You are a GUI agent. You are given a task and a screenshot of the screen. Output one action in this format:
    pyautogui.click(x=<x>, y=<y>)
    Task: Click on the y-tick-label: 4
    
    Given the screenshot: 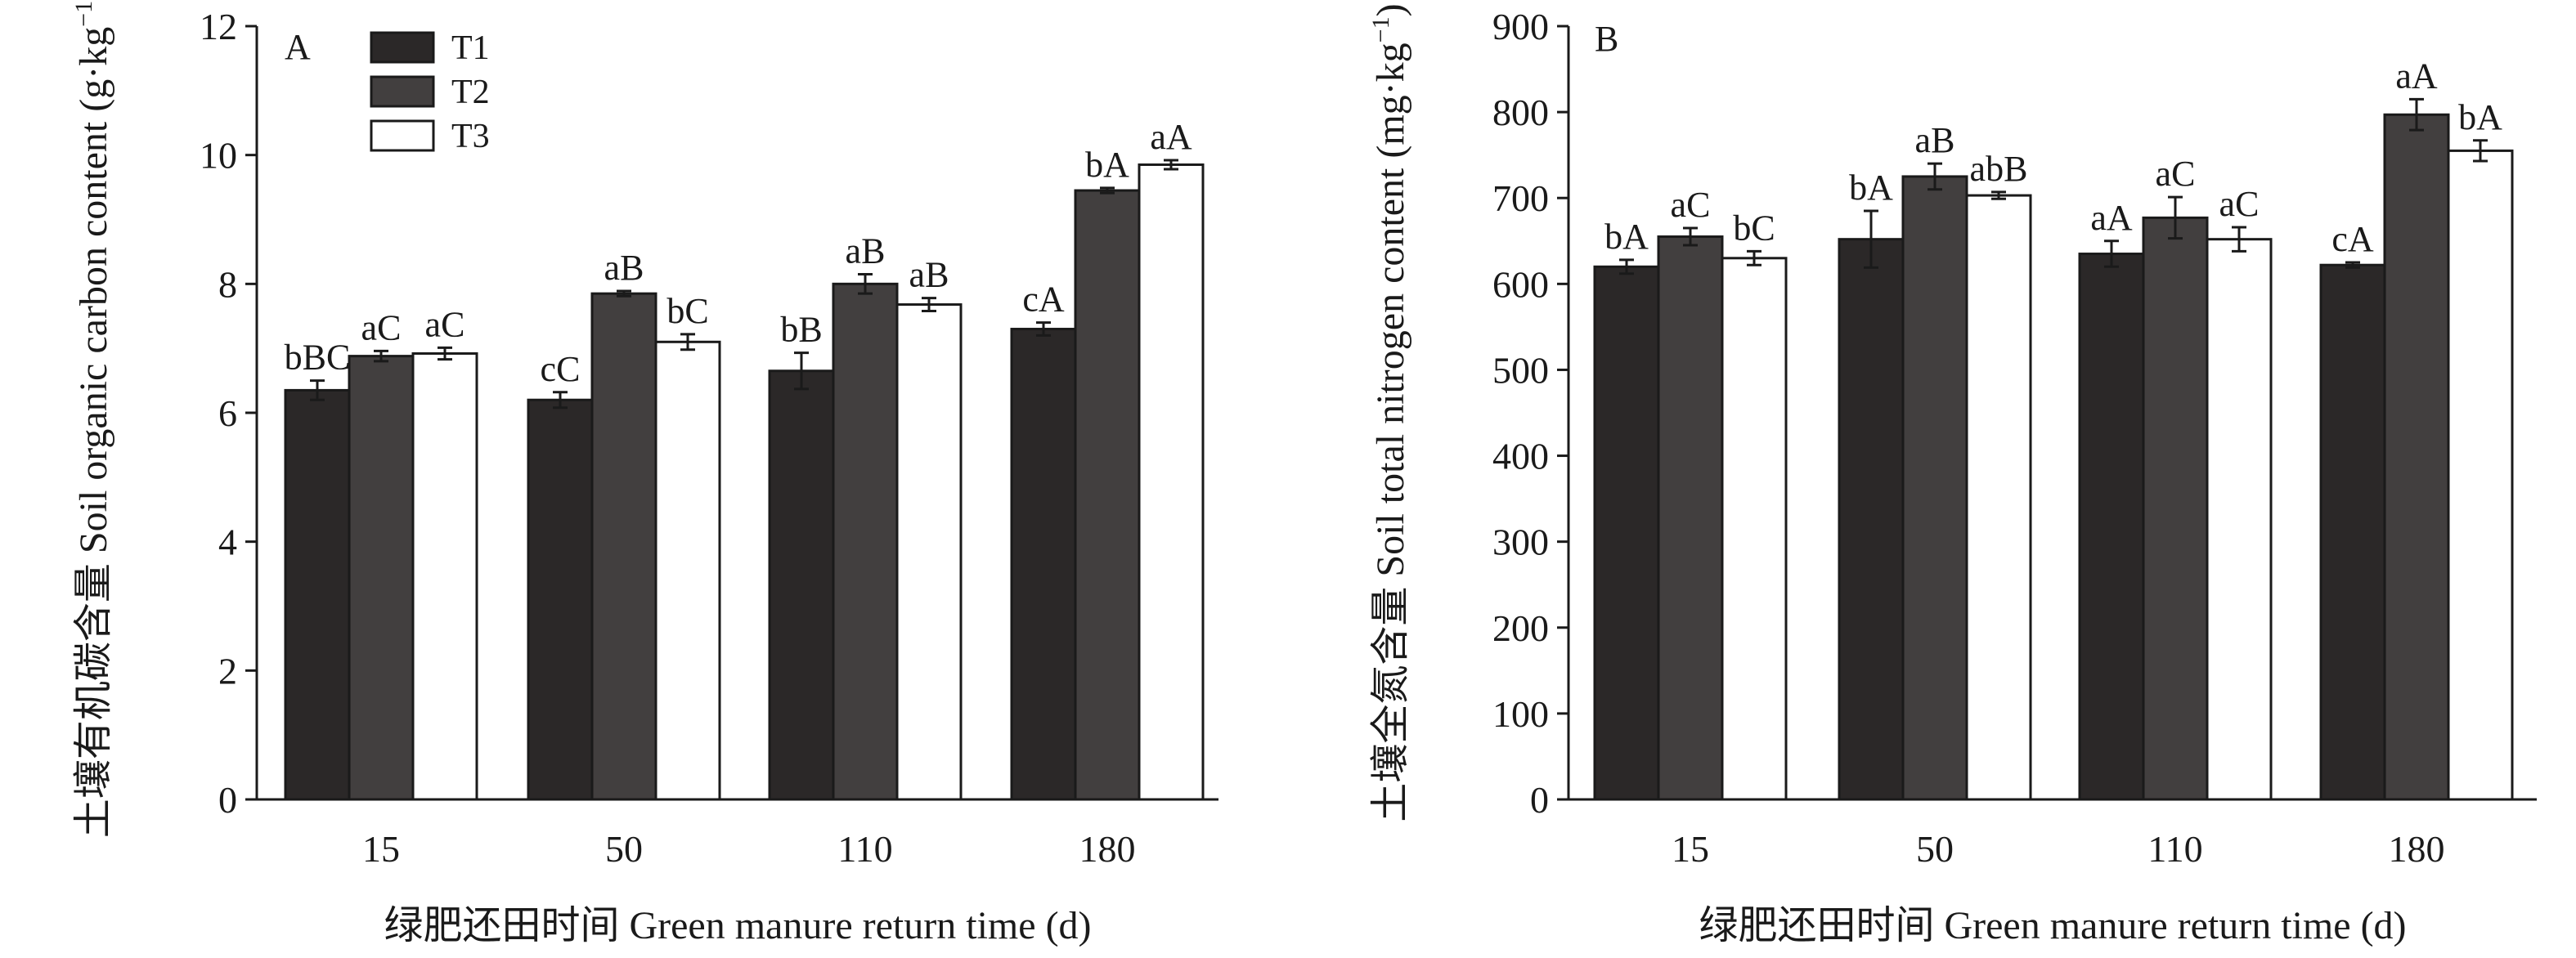 What is the action you would take?
    pyautogui.click(x=227, y=542)
    